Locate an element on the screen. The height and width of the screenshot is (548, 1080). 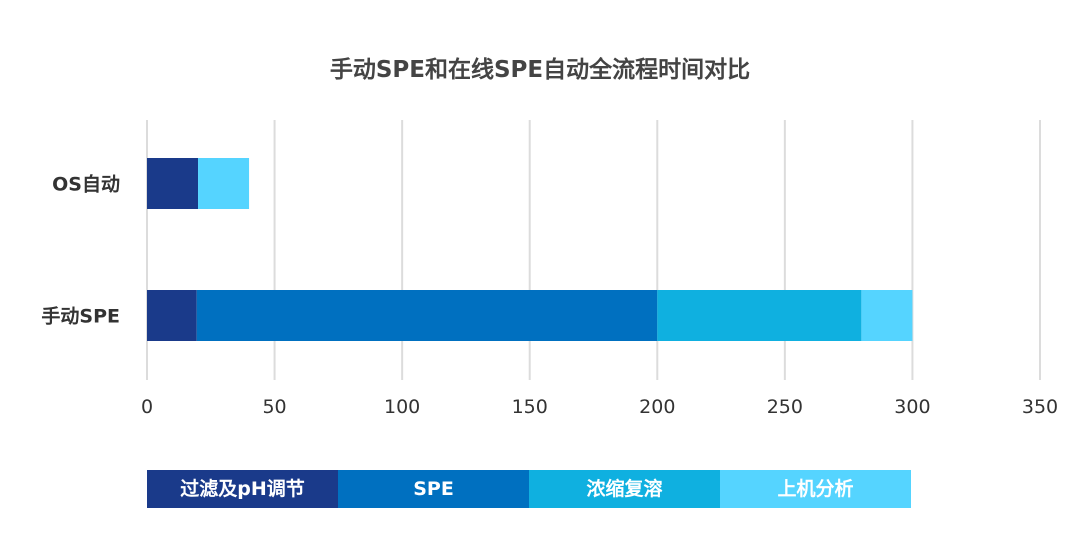
legend-item: SPE is located at coordinates (433, 489).